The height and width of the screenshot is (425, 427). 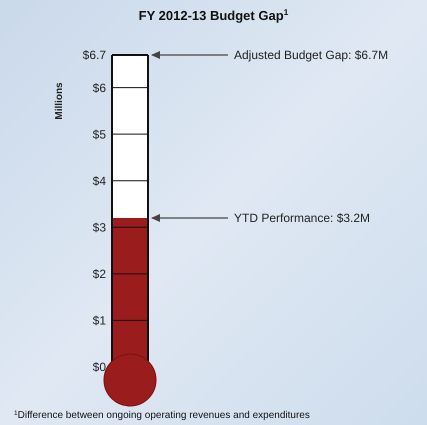 I want to click on y-tick-label: $3, so click(x=99, y=227).